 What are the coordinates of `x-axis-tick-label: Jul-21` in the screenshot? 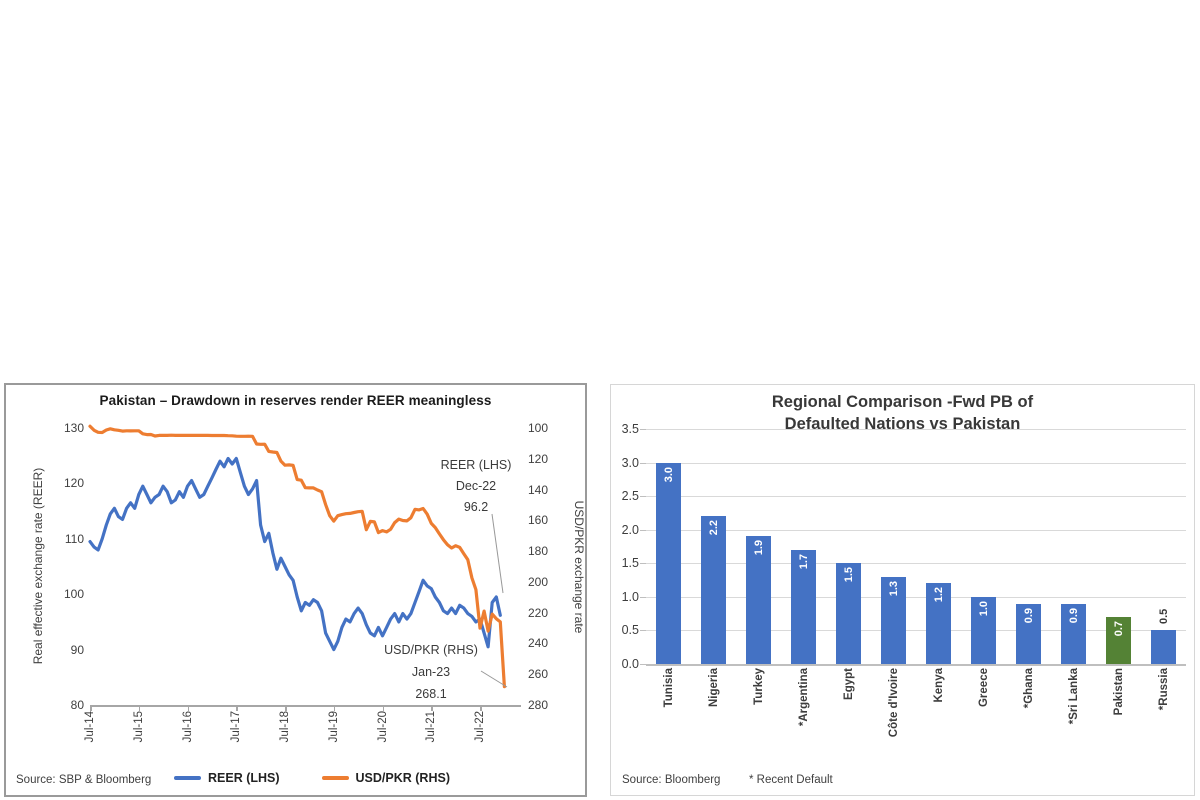 It's located at (431, 727).